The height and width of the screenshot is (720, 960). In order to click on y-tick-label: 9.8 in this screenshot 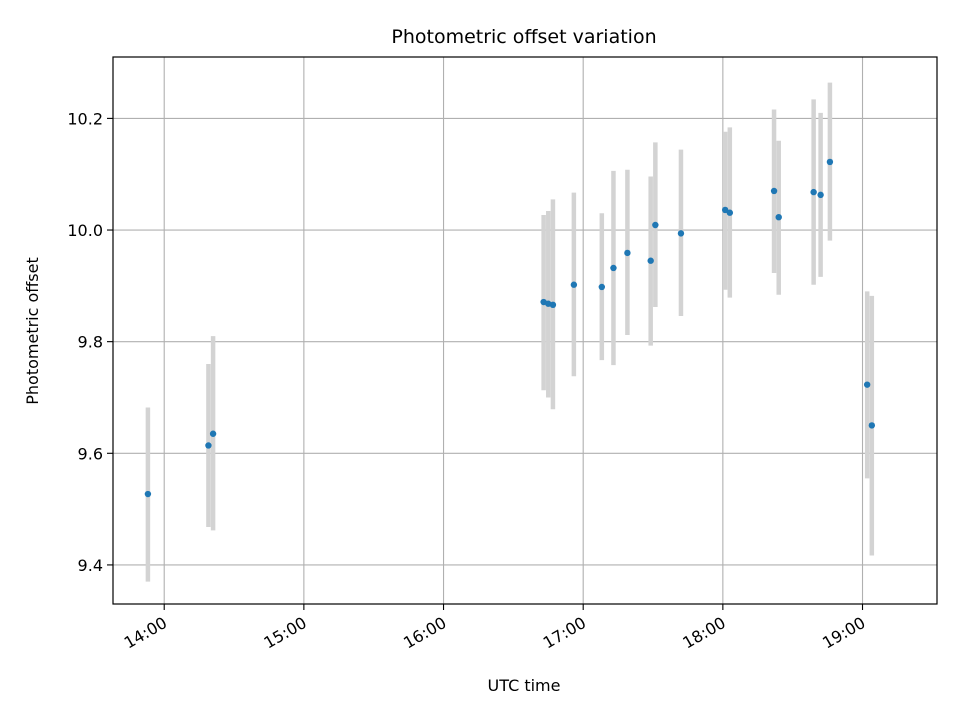, I will do `click(90, 342)`.